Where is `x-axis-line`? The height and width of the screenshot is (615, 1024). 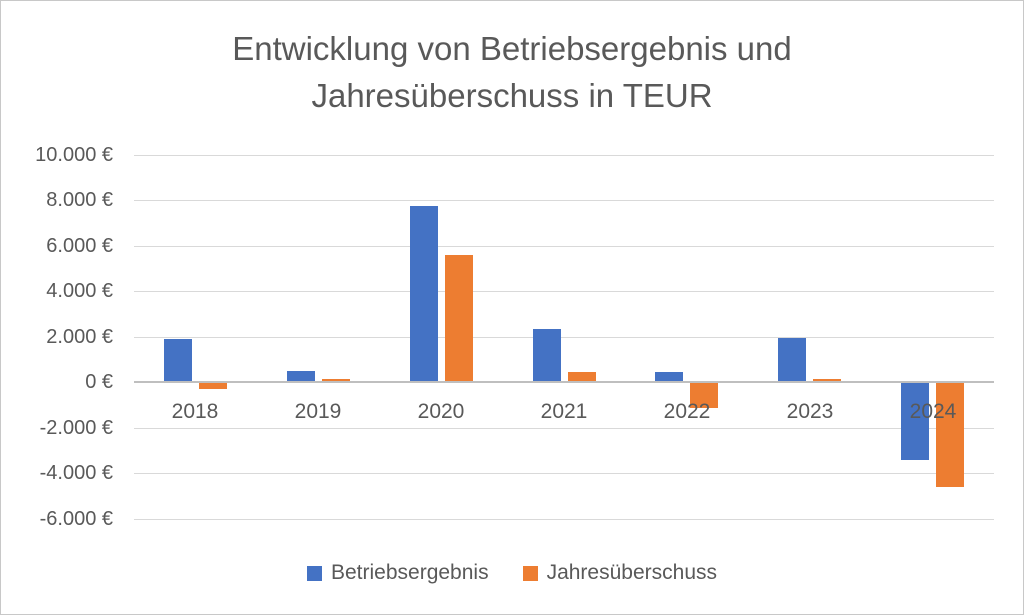 x-axis-line is located at coordinates (564, 382).